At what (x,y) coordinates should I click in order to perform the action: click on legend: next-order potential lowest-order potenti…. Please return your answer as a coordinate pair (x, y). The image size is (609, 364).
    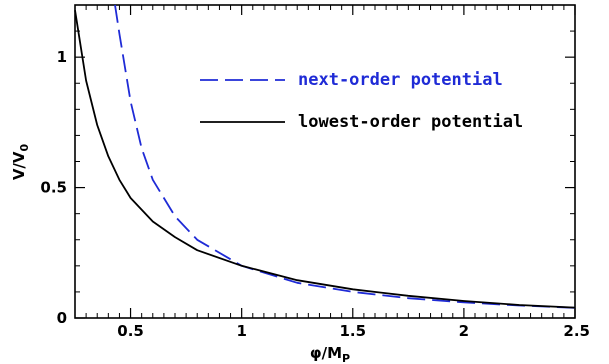
    Looking at the image, I should click on (361, 101).